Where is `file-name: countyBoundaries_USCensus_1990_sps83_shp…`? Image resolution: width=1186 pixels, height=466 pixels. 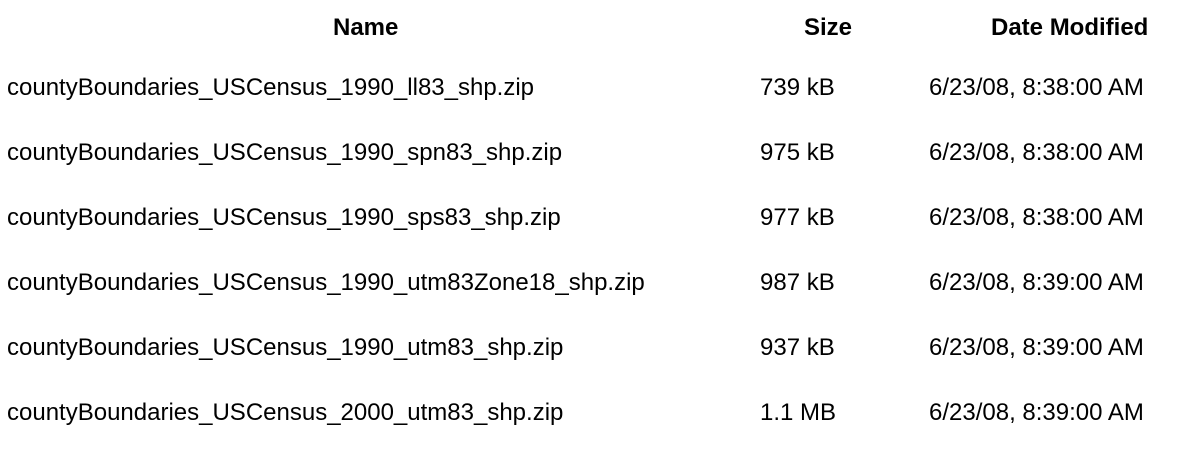 file-name: countyBoundaries_USCensus_1990_sps83_shp… is located at coordinates (284, 217).